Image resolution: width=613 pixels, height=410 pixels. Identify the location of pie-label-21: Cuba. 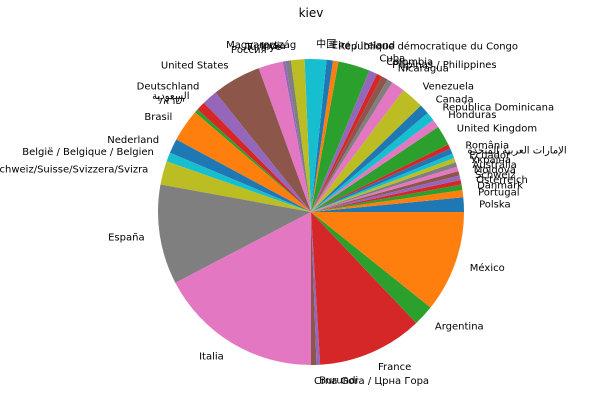
(392, 59).